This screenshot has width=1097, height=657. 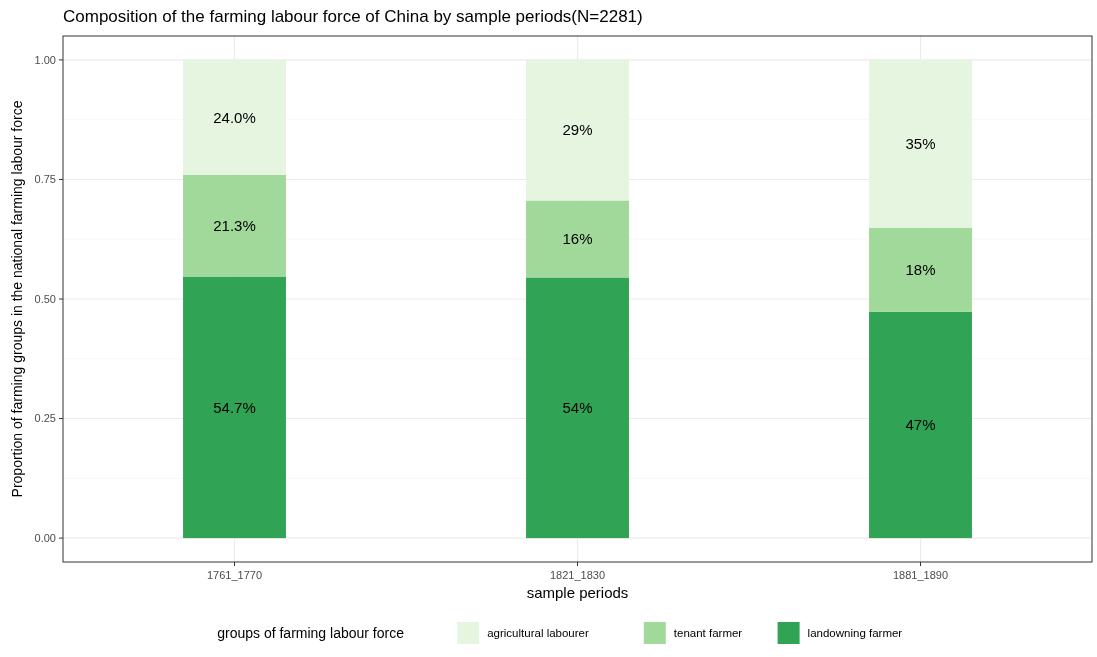 What do you see at coordinates (45, 537) in the screenshot?
I see `y-tick-label: 0.00` at bounding box center [45, 537].